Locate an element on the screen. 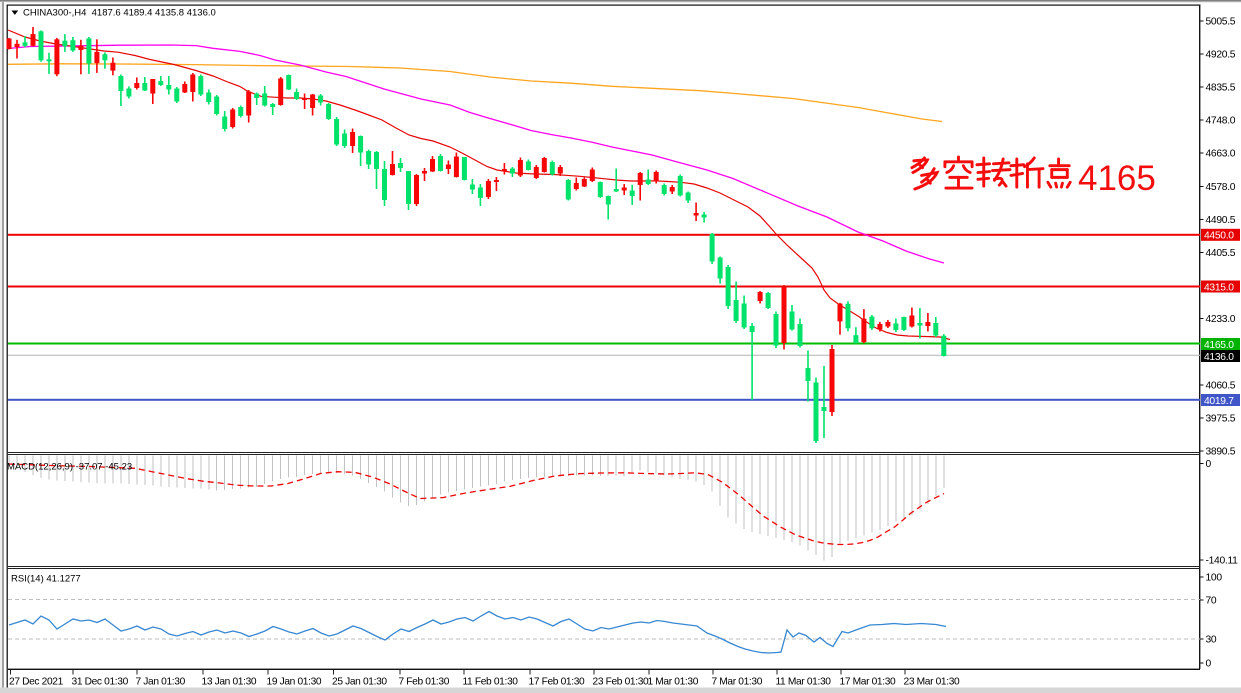 The width and height of the screenshot is (1241, 693). svg-text: 7 Jan 01:30 is located at coordinates (161, 681).